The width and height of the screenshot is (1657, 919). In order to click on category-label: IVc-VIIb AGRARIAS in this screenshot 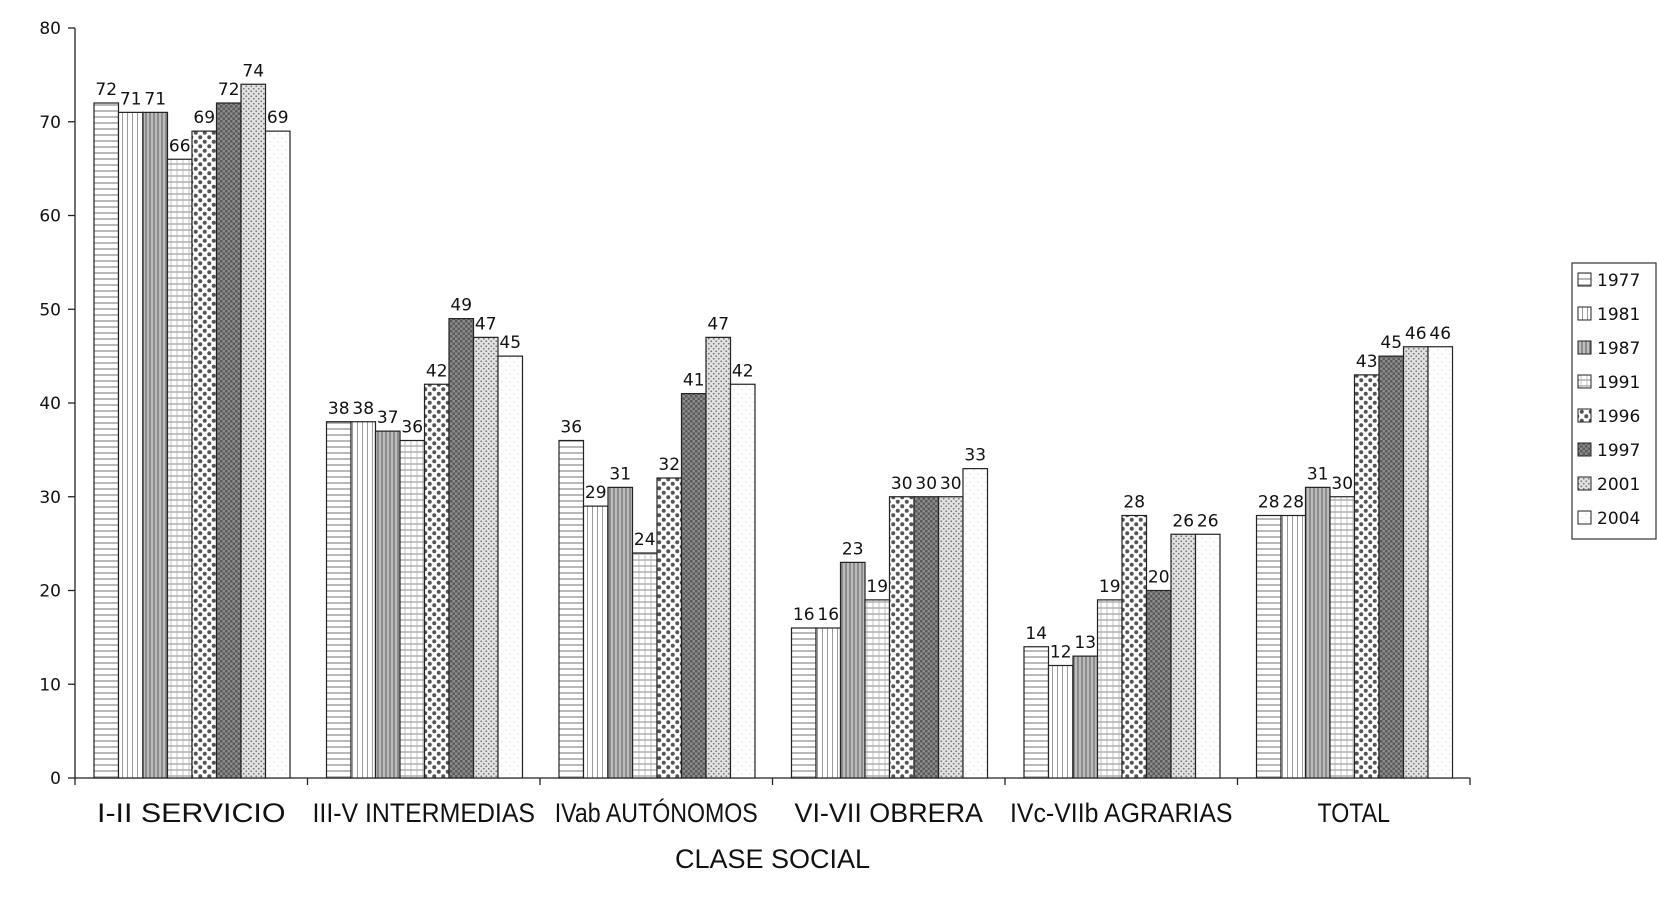, I will do `click(1121, 813)`.